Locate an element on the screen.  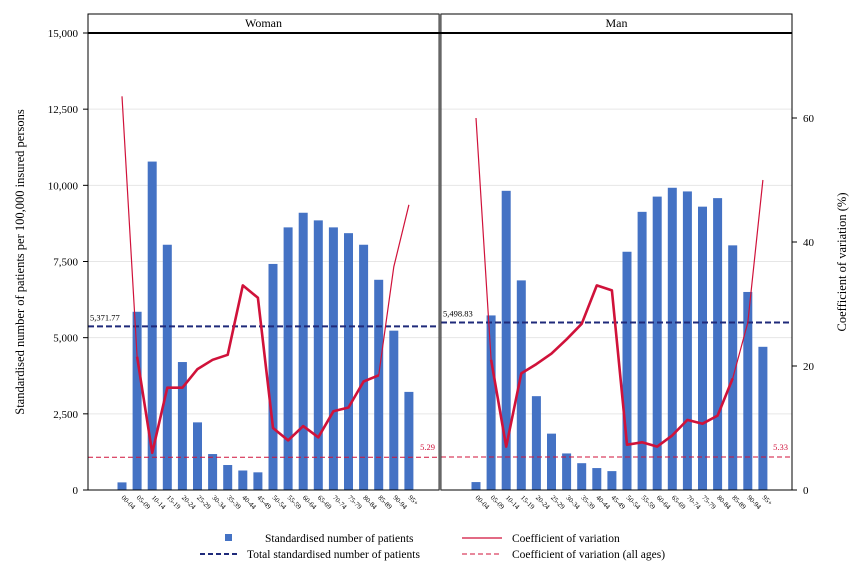
y-tick-label: 2,500 is located at coordinates (65, 415).